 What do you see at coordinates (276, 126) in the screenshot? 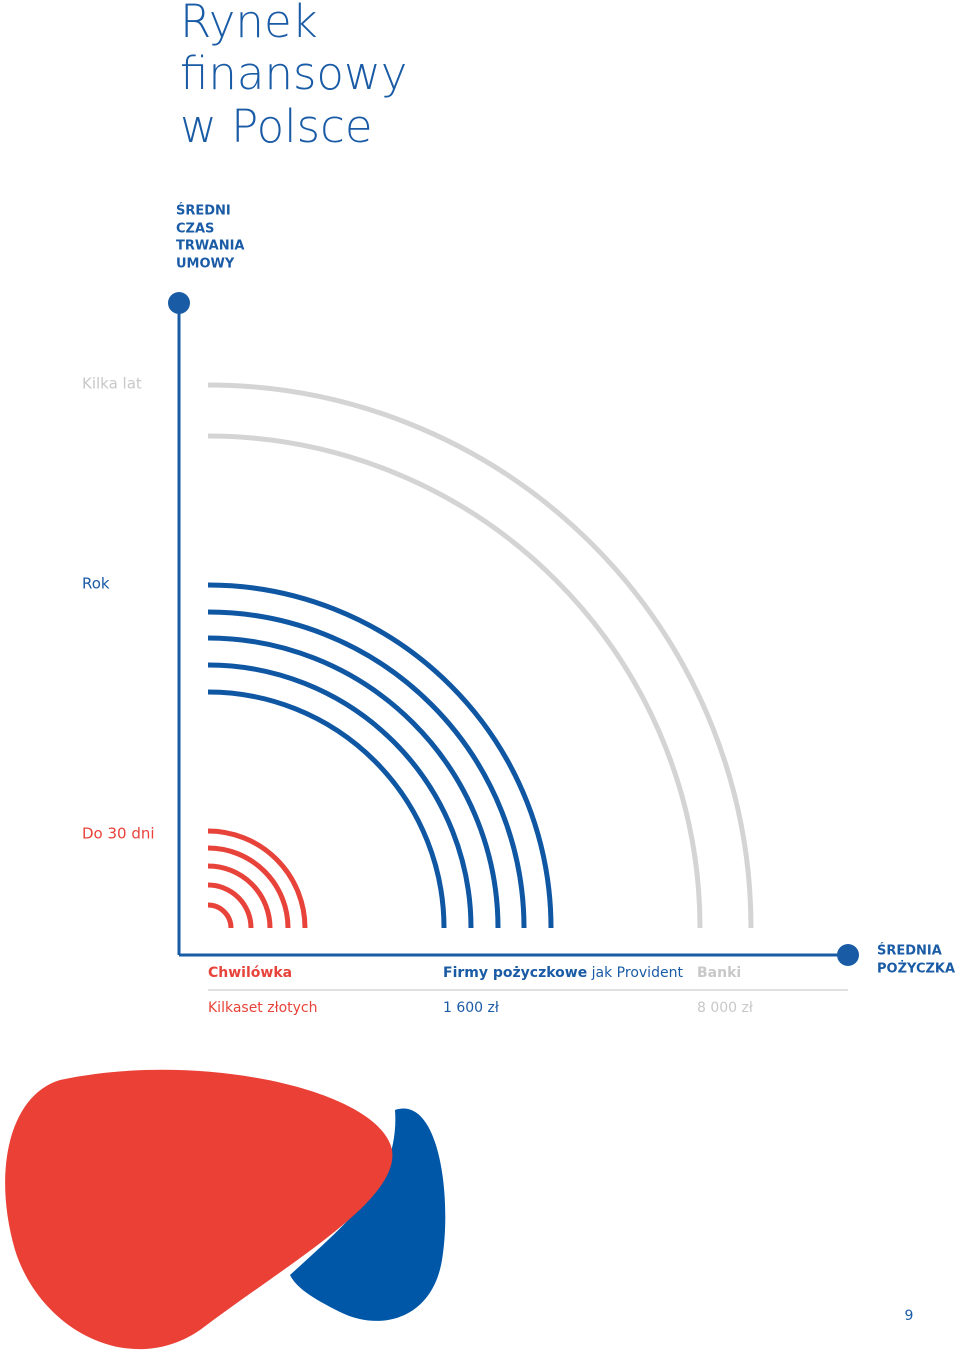
I see `title-line: w Polsce` at bounding box center [276, 126].